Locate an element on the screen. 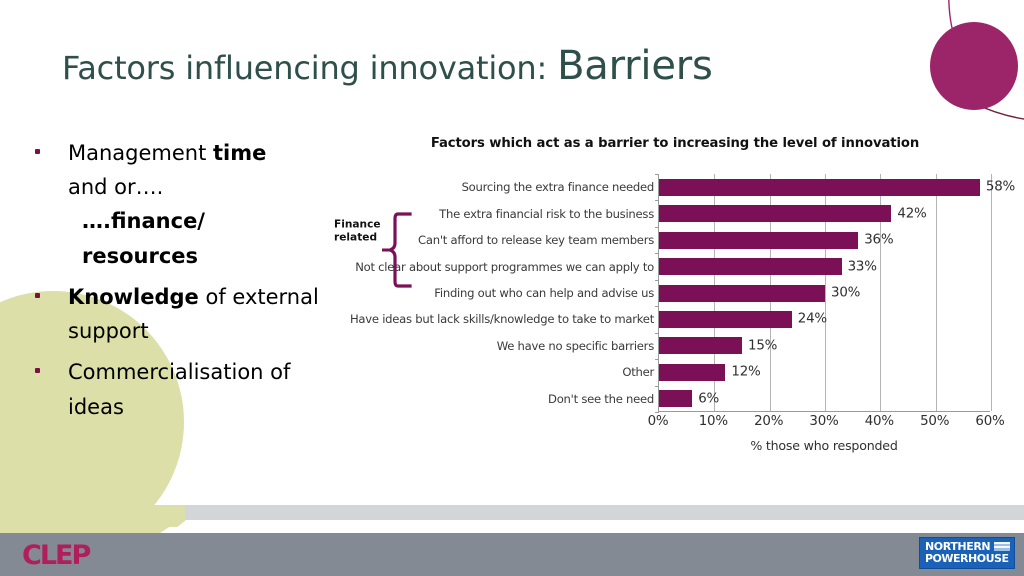 Image resolution: width=1024 pixels, height=576 pixels. chart-bar-row: 33% is located at coordinates (824, 267).